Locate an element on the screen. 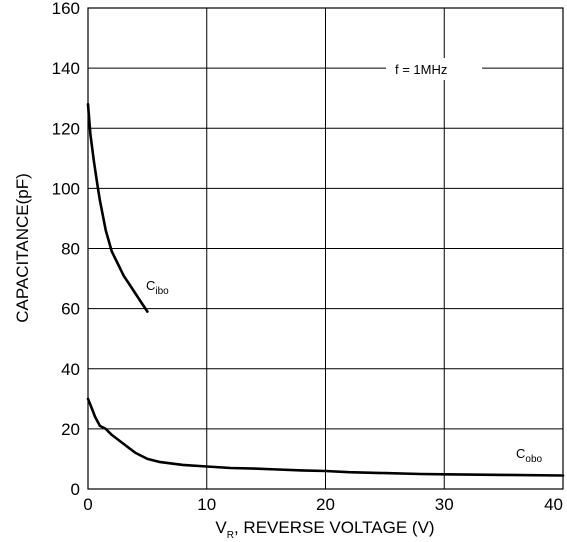  y-tick-label: 0 is located at coordinates (75, 489).